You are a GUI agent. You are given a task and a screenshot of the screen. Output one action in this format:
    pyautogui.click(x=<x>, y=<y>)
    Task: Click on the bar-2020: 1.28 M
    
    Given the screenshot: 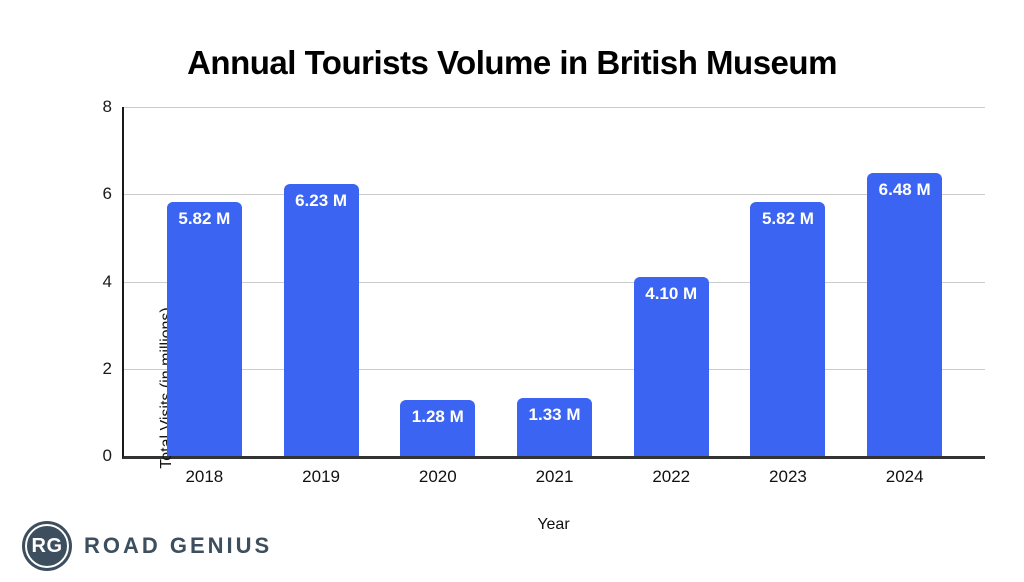 What is the action you would take?
    pyautogui.click(x=438, y=428)
    